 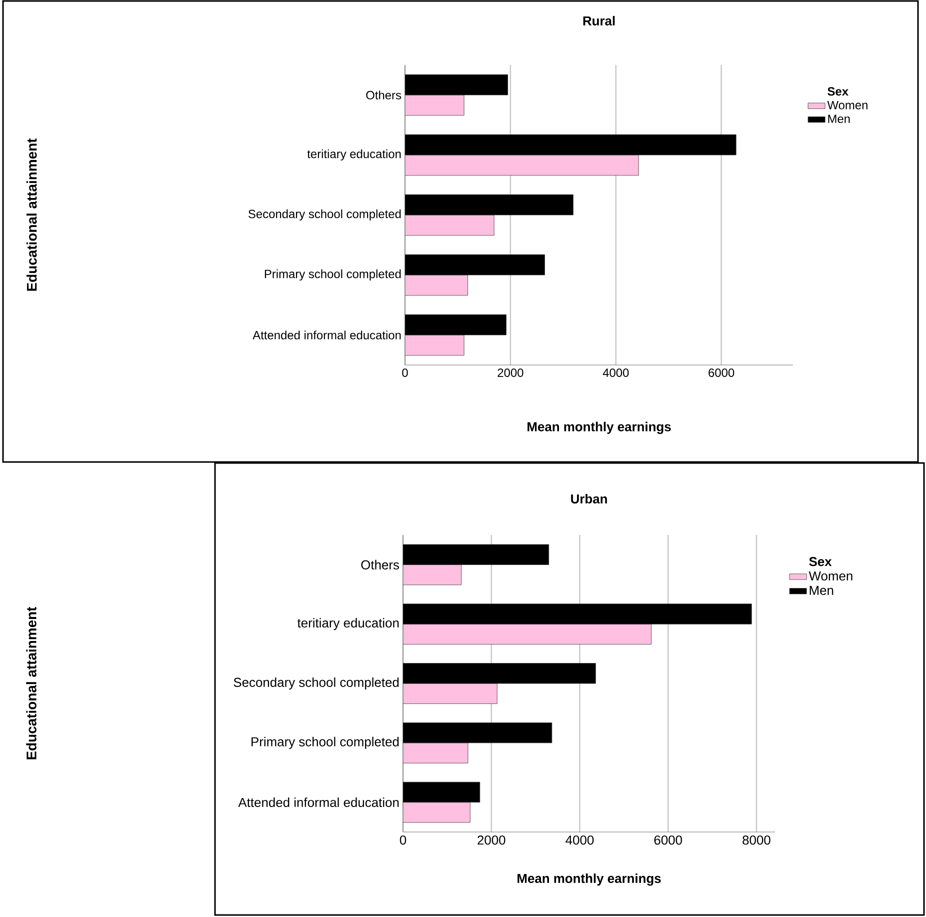 What do you see at coordinates (756, 840) in the screenshot?
I see `x-tick-label: 8000` at bounding box center [756, 840].